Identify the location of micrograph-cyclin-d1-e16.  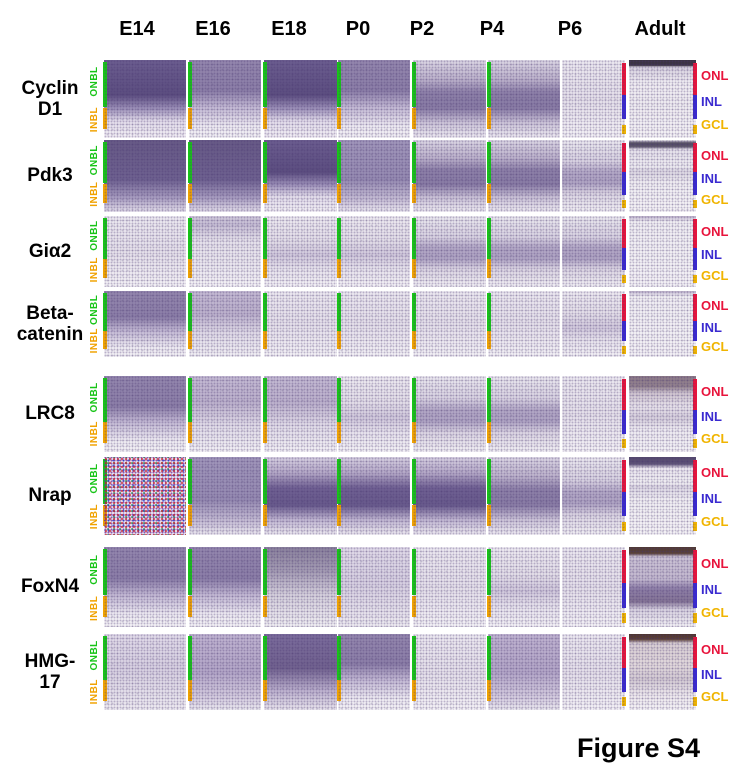
(224, 99).